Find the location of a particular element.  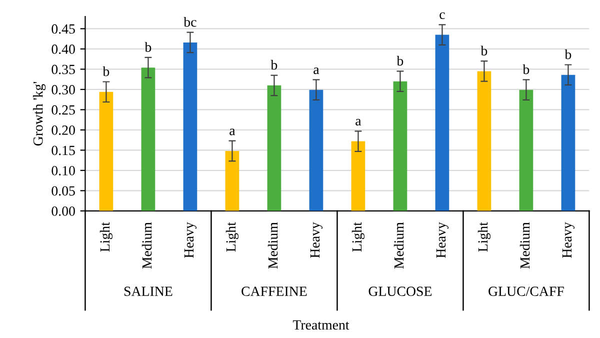

y-tick-label: 0.25 is located at coordinates (63, 110).